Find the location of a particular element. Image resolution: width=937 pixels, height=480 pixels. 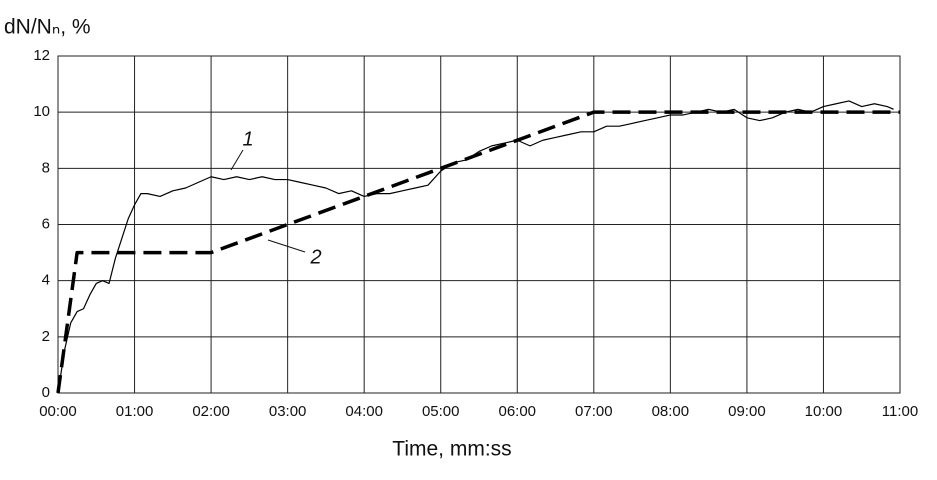

x-tick-label: 09:00 is located at coordinates (747, 411).